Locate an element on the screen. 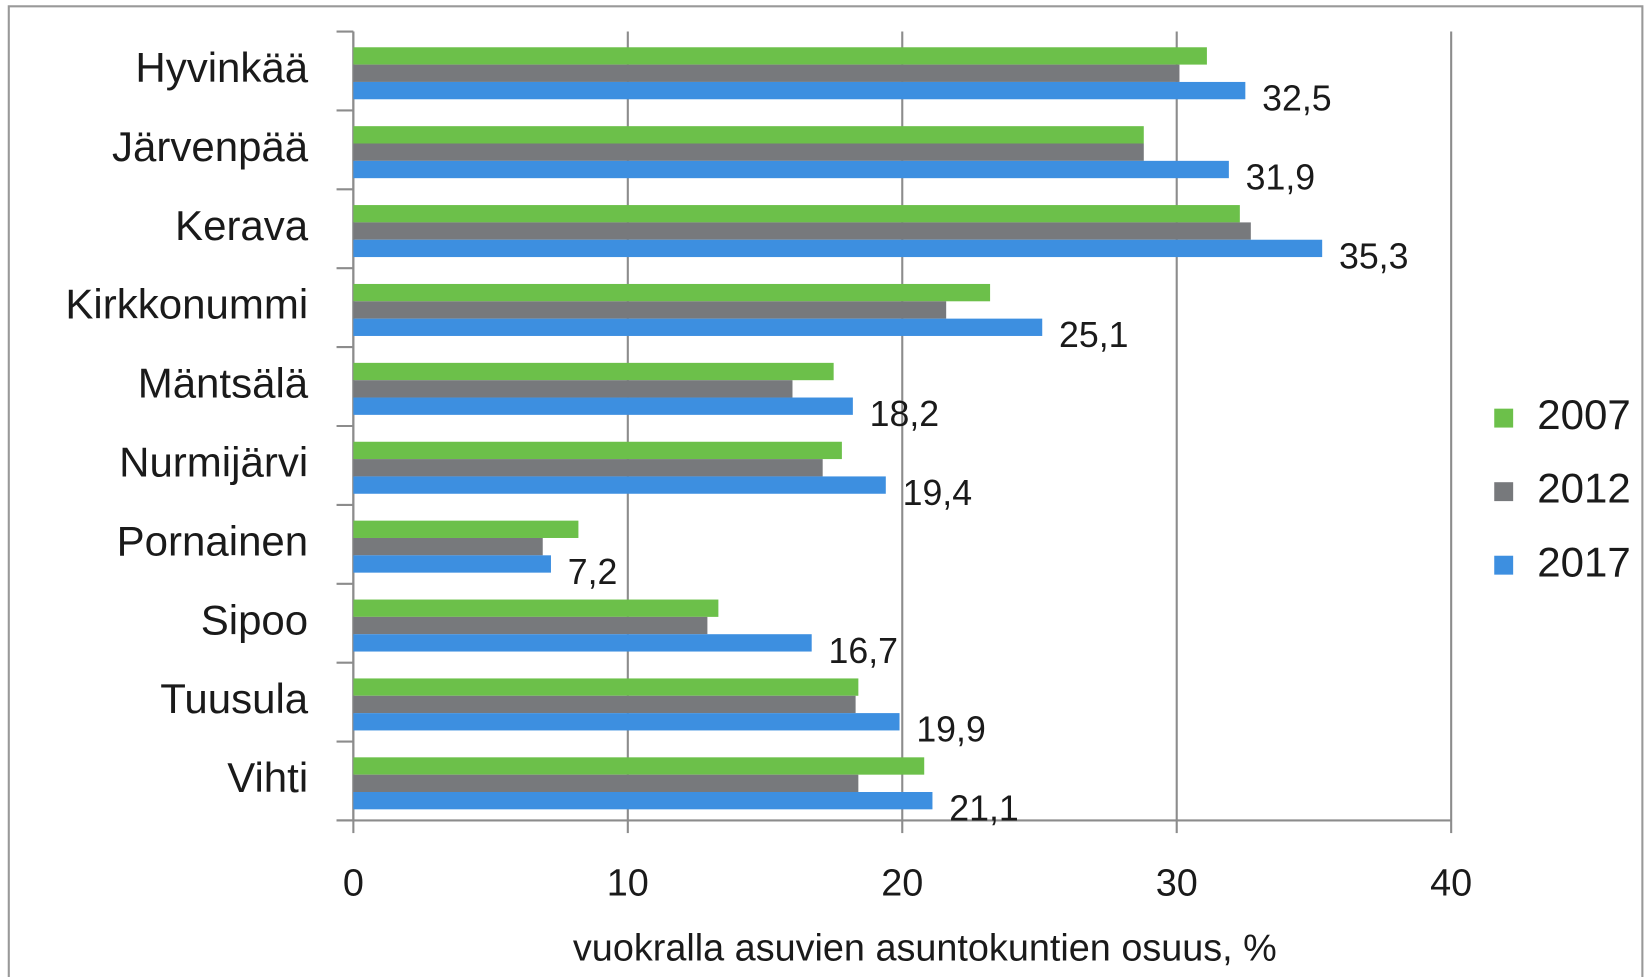  value-label: 7,2 is located at coordinates (593, 572).